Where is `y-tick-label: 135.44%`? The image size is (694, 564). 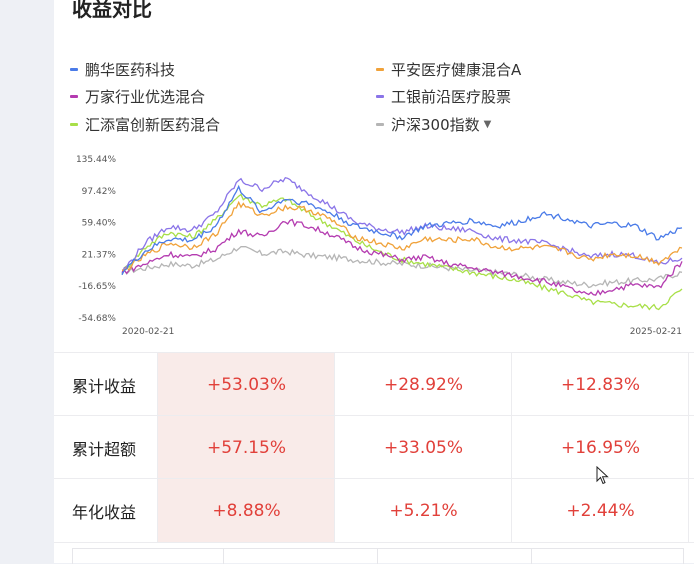
y-tick-label: 135.44% is located at coordinates (96, 160).